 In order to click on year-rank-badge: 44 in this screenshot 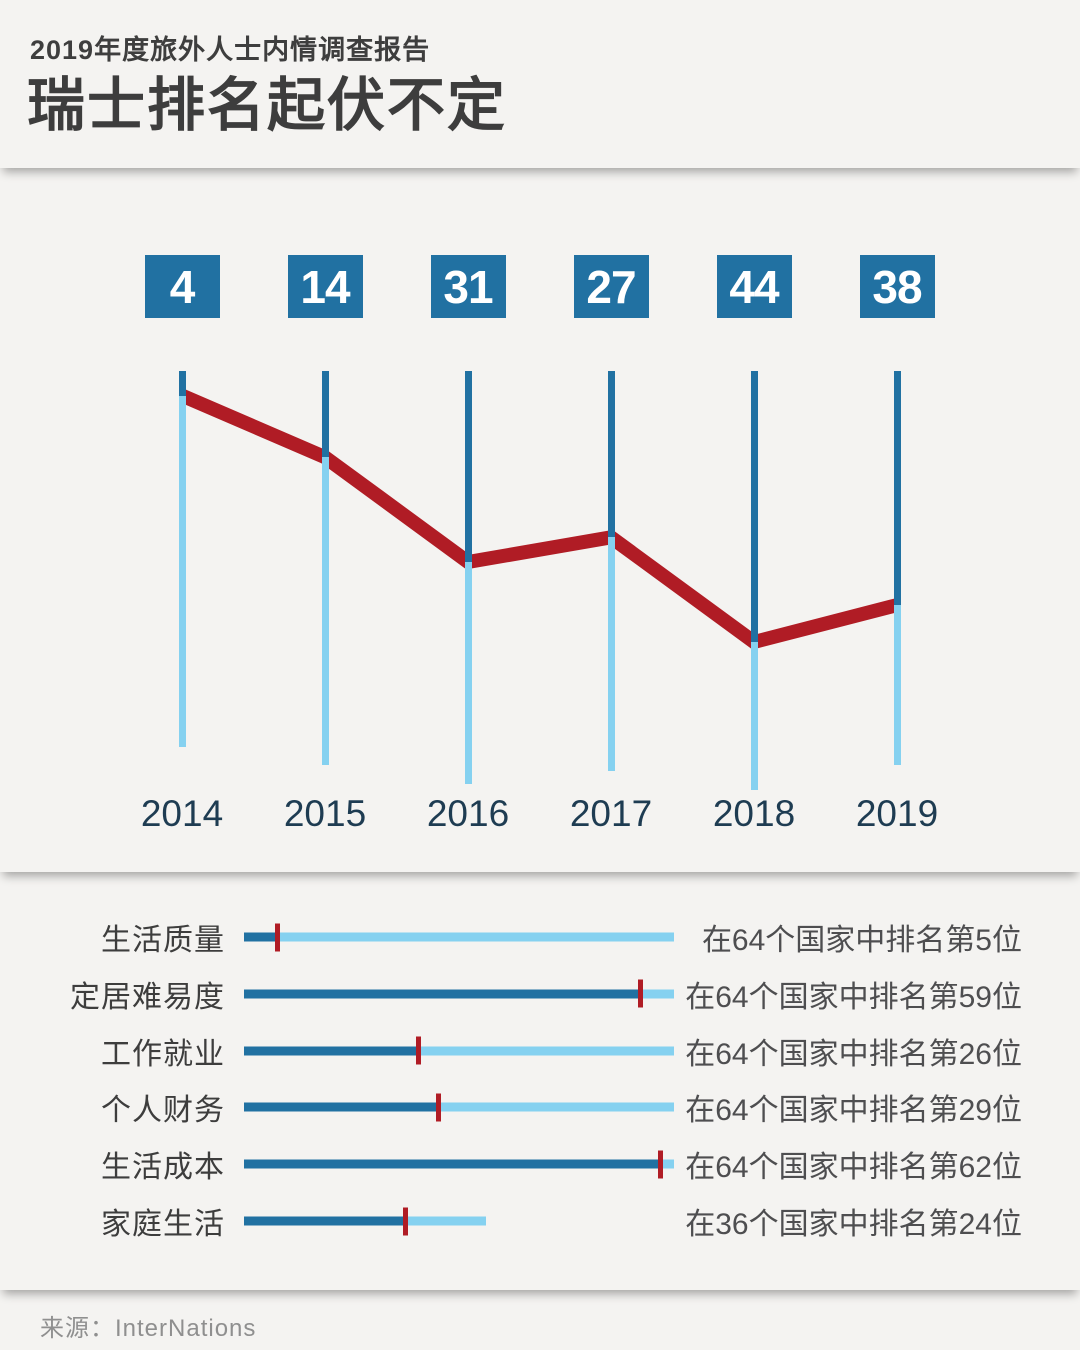, I will do `click(754, 286)`.